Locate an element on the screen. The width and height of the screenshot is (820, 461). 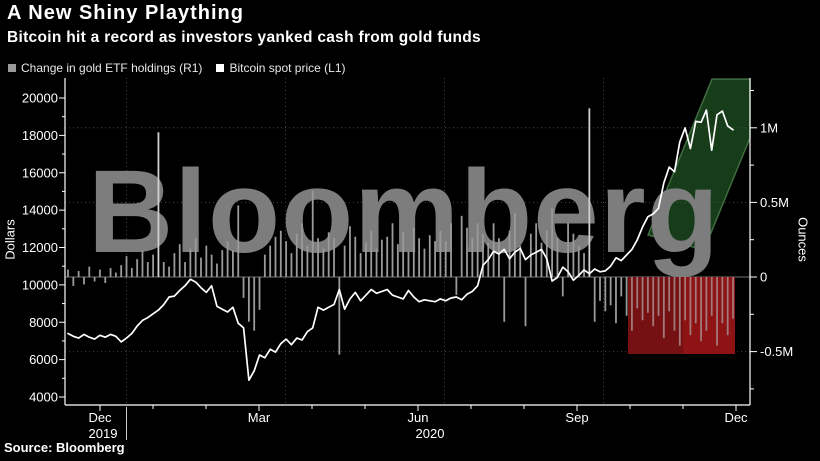
page-title: A New Shiny Plaything is located at coordinates (125, 13).